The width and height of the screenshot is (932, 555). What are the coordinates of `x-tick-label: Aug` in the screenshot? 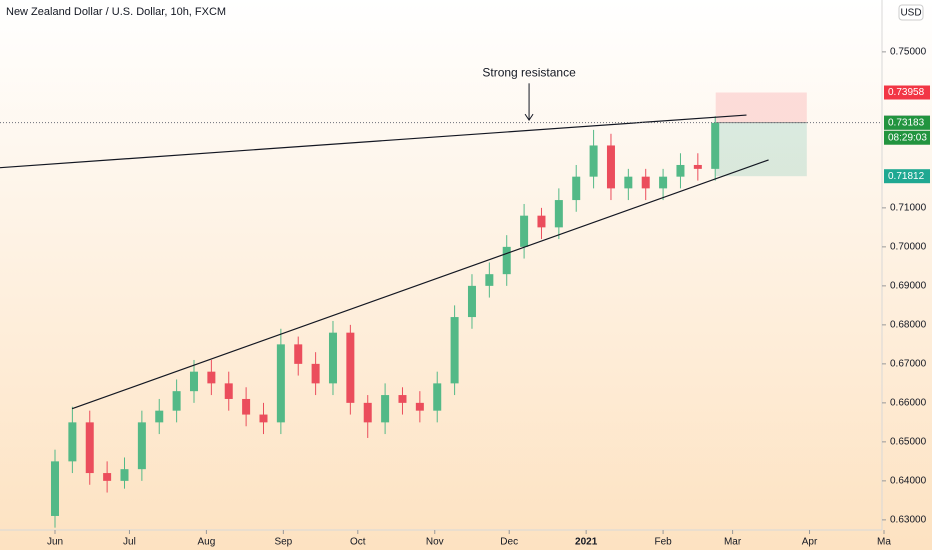 It's located at (207, 542).